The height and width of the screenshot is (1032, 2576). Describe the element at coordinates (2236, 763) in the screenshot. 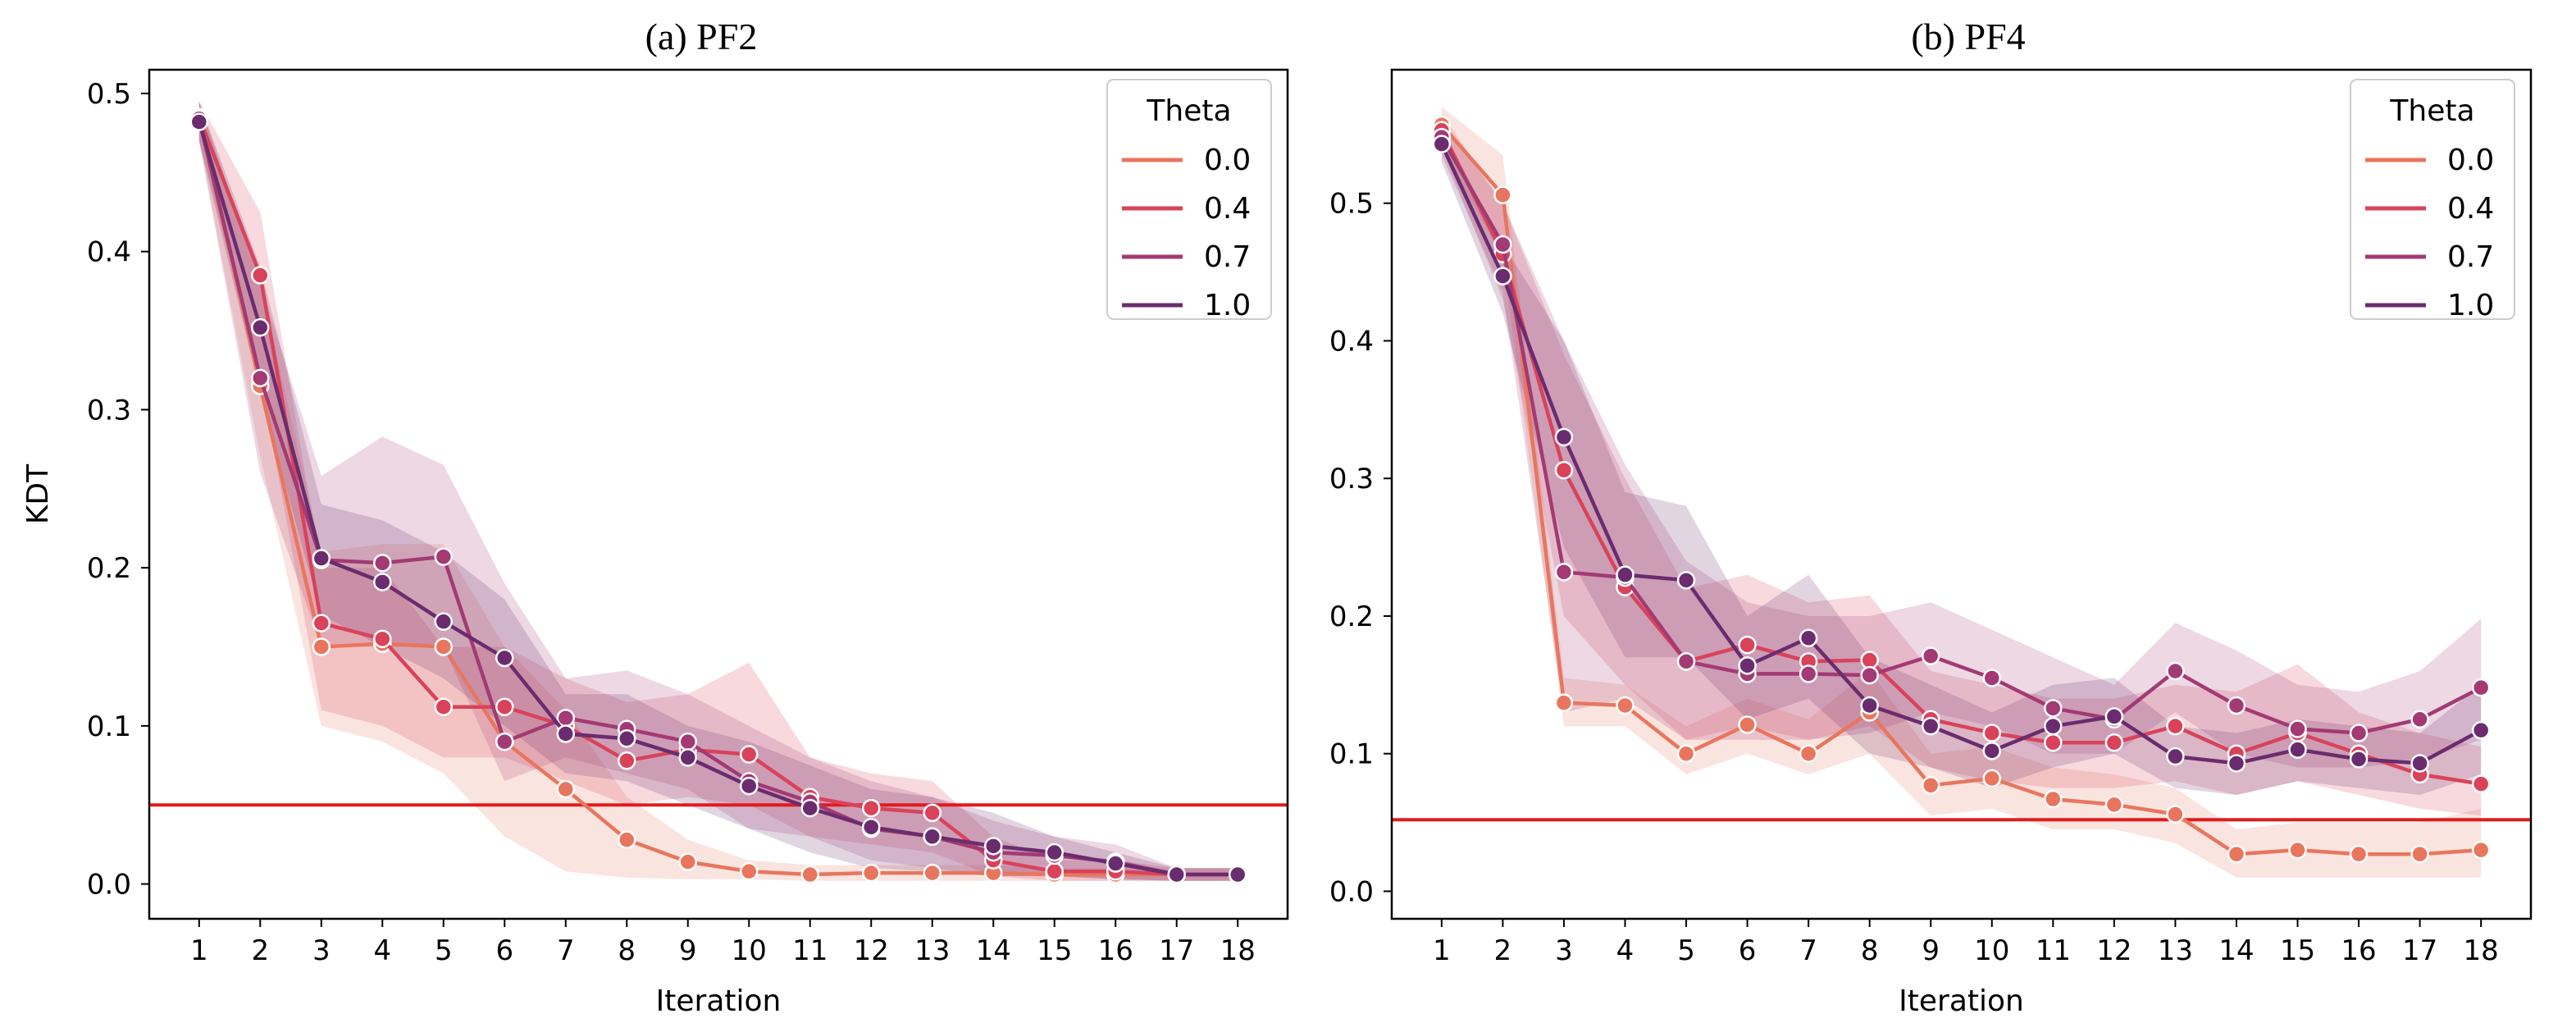

I see `panel2-point-theta-1.0-iter-14` at that location.